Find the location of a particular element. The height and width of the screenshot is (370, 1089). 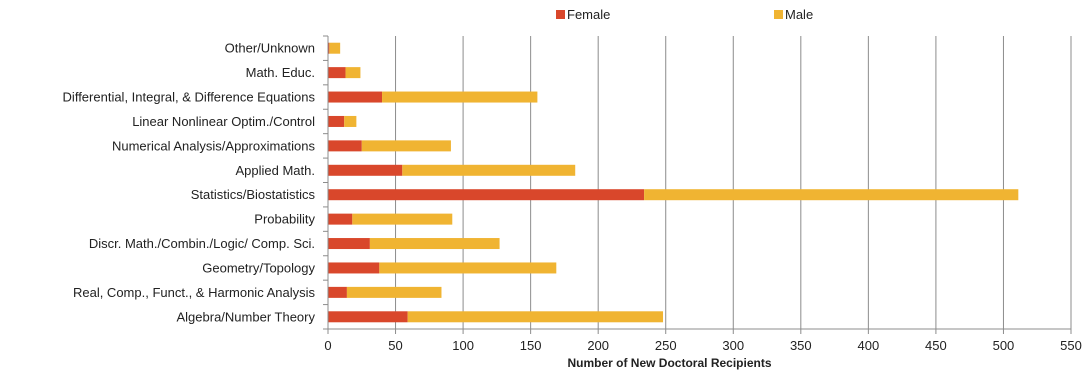

category-label: Applied Math. is located at coordinates (276, 170).